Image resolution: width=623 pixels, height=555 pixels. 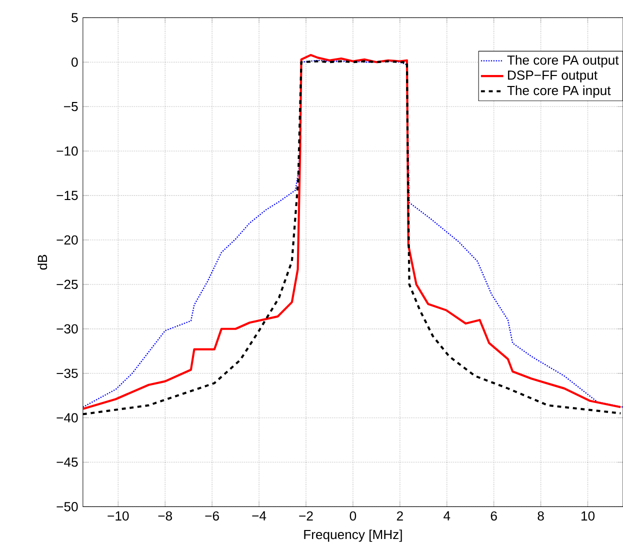 I want to click on x-tick-label: 4, so click(x=447, y=515).